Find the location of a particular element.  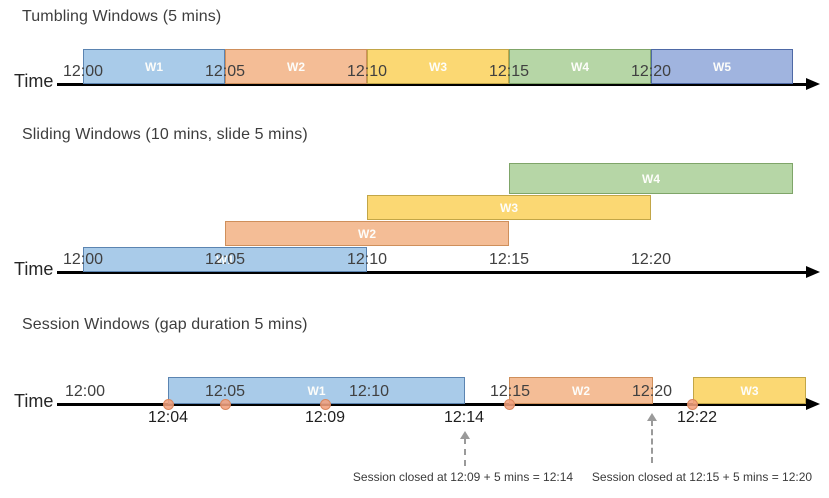

session-closed-annotation: Session closed at 12:09 + 5 mins = 12:14 is located at coordinates (463, 477).